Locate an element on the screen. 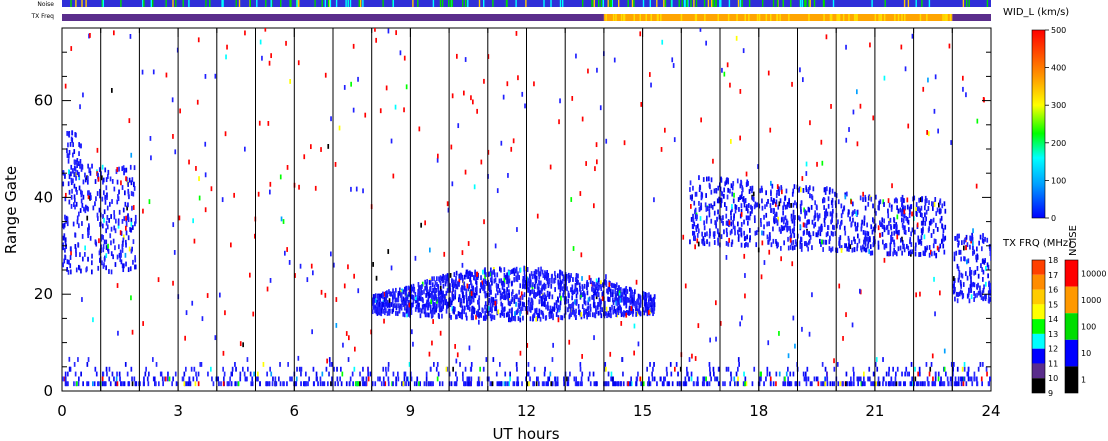  tx-freq-cell is located at coordinates (879, 17).